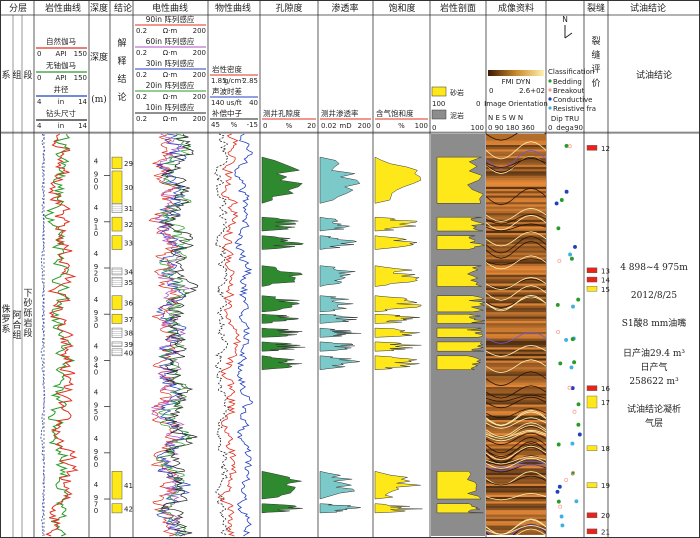 This screenshot has height=538, width=700. What do you see at coordinates (39, 78) in the screenshot?
I see `lith-track-min: 0` at bounding box center [39, 78].